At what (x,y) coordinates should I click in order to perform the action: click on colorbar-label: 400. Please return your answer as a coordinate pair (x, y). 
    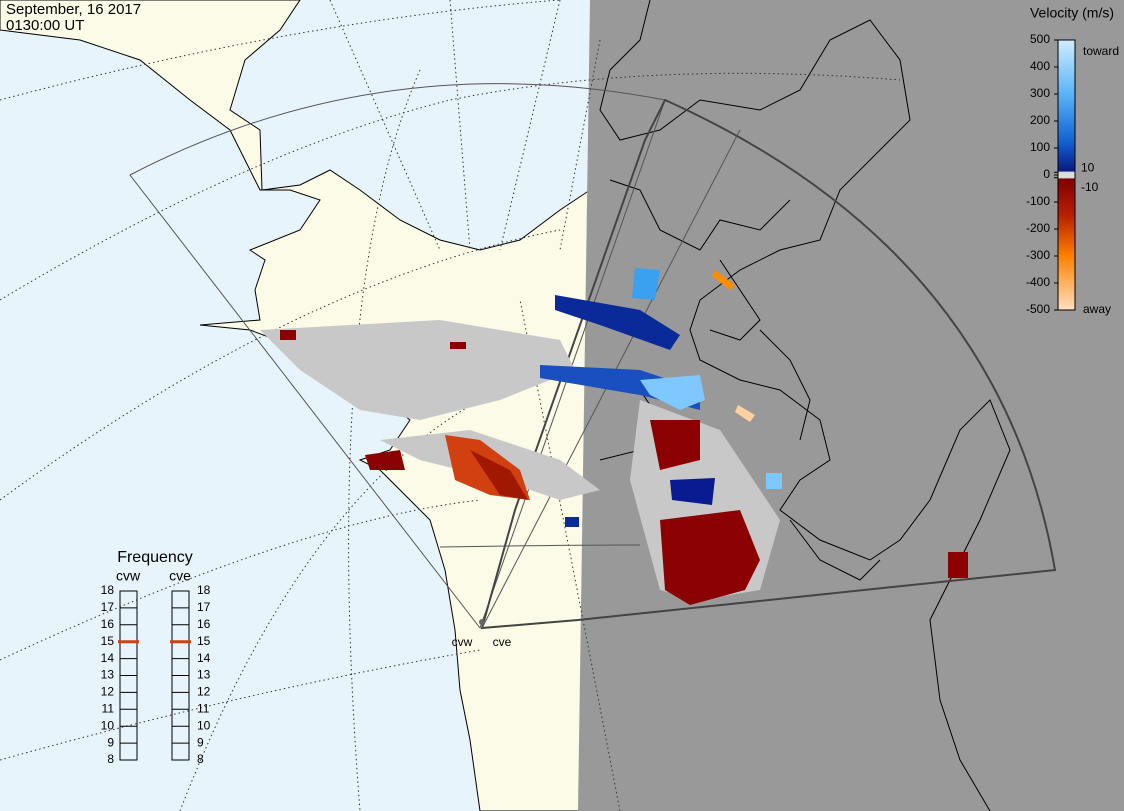
    Looking at the image, I should click on (1040, 66).